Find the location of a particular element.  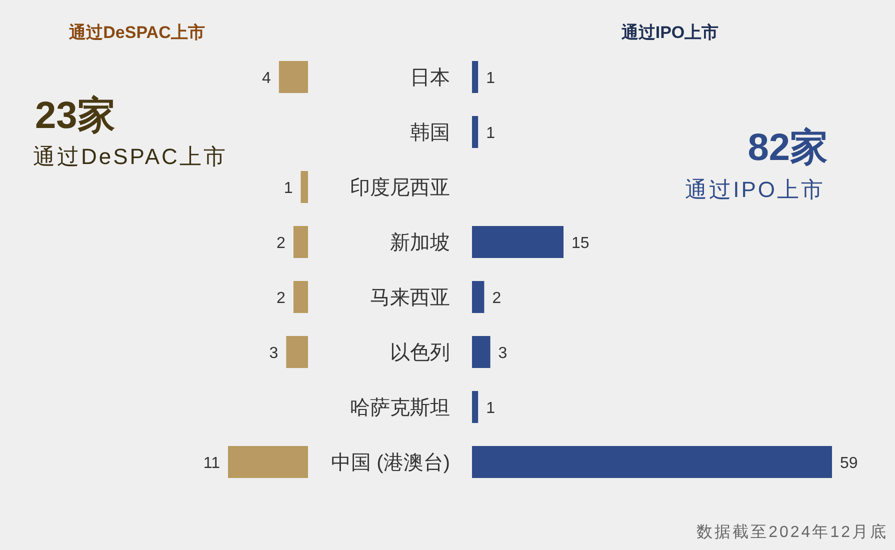

data-label: 4 is located at coordinates (267, 78).